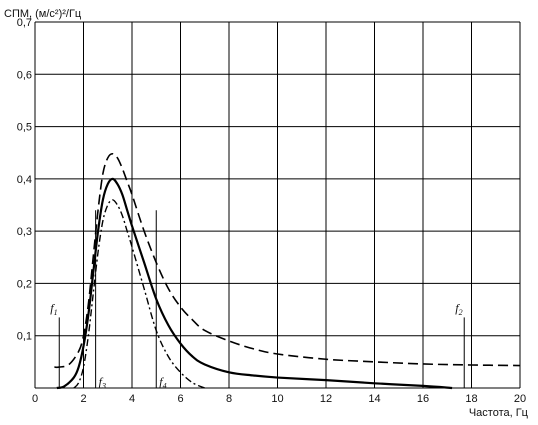 This screenshot has width=538, height=425. I want to click on y-tick-label: 0,7, so click(24, 23).